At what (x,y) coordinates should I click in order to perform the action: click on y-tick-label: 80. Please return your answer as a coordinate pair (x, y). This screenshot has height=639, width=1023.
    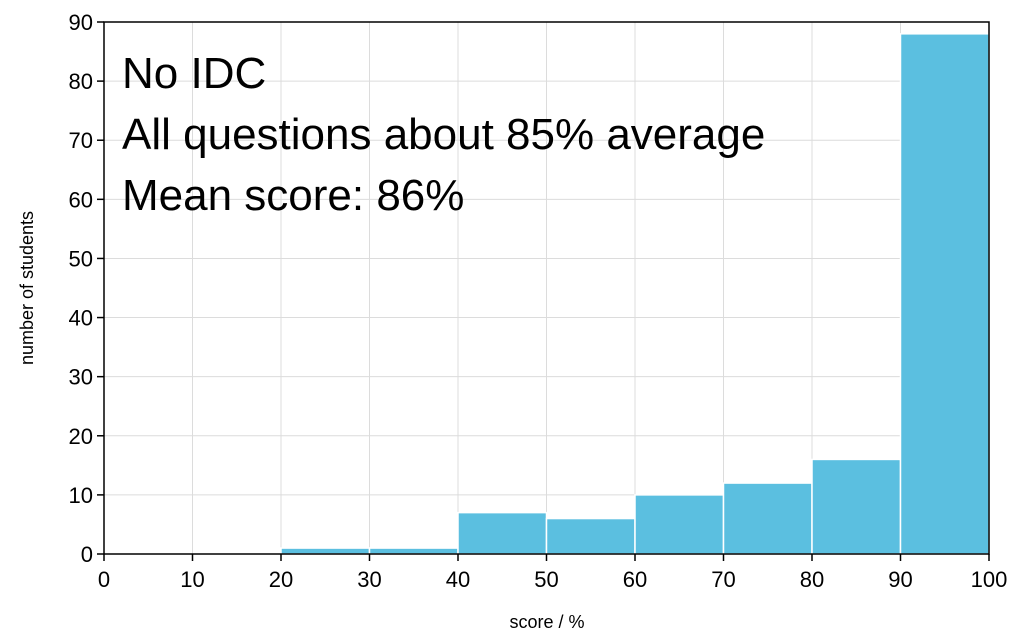
    Looking at the image, I should click on (81, 81).